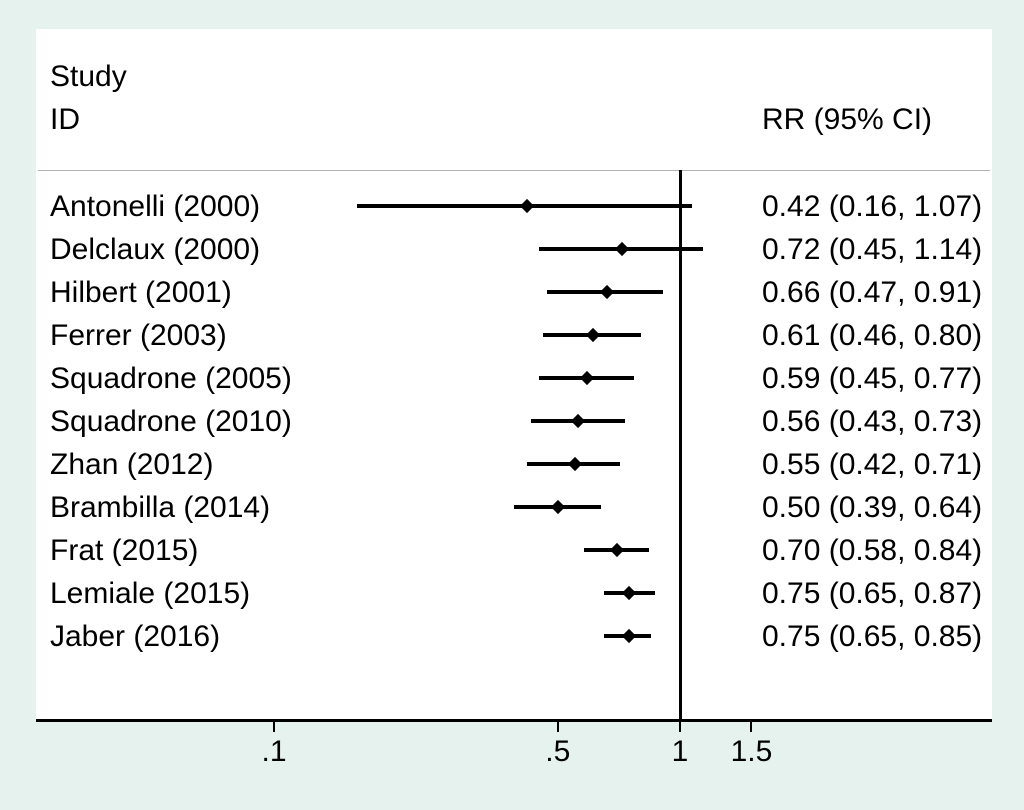  What do you see at coordinates (872, 550) in the screenshot?
I see `rr-ci-value: 0.70 (0.58, 0.84)` at bounding box center [872, 550].